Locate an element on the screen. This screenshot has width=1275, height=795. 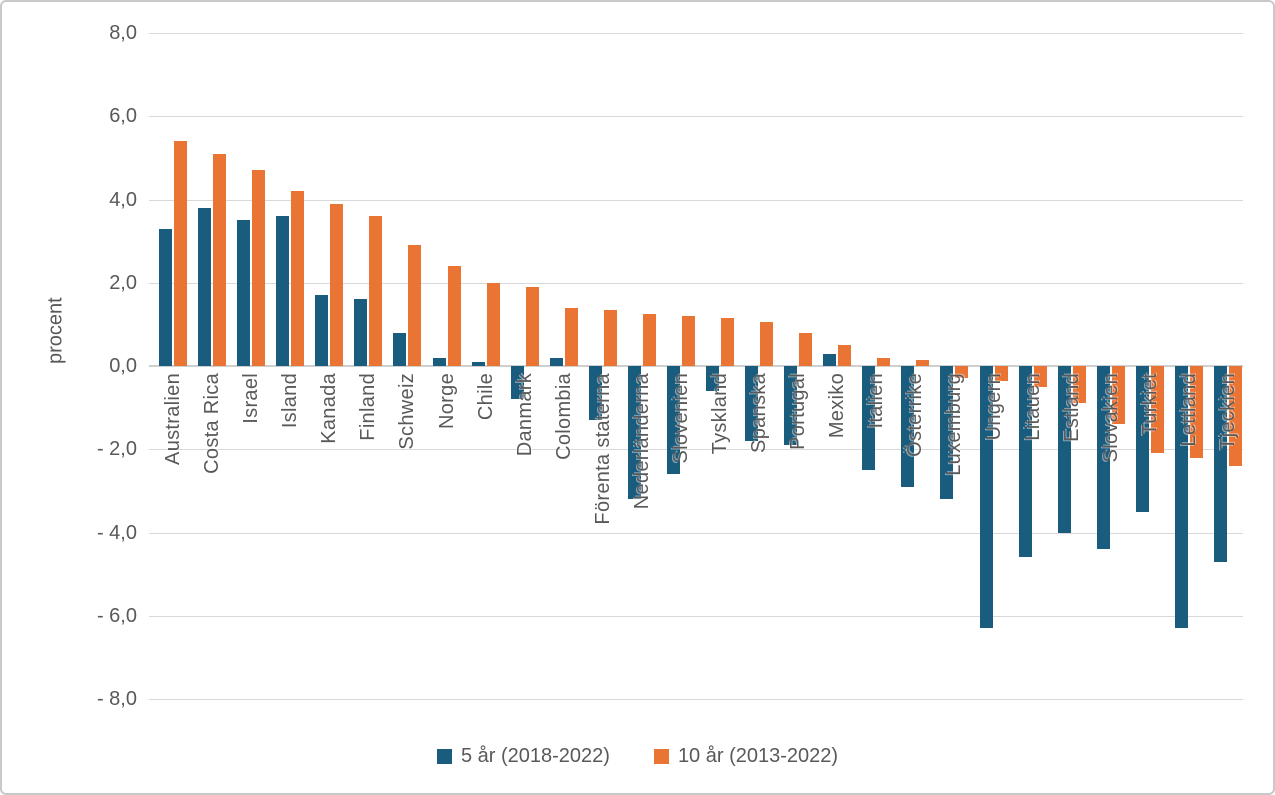
category-label: Luxemburg is located at coordinates (954, 424).